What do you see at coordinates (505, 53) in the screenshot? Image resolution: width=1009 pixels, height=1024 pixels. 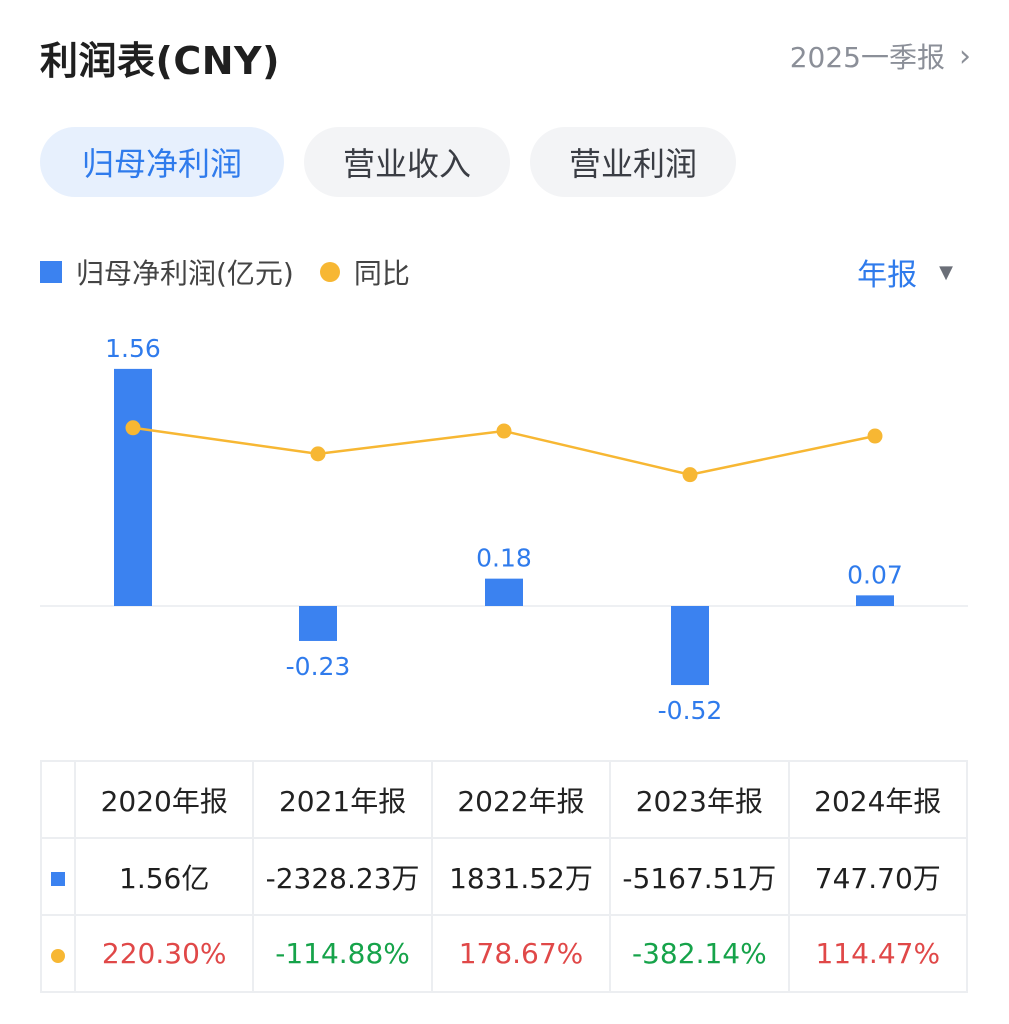 I see `header: 利润表(CNY) 2025一季报 ›` at bounding box center [505, 53].